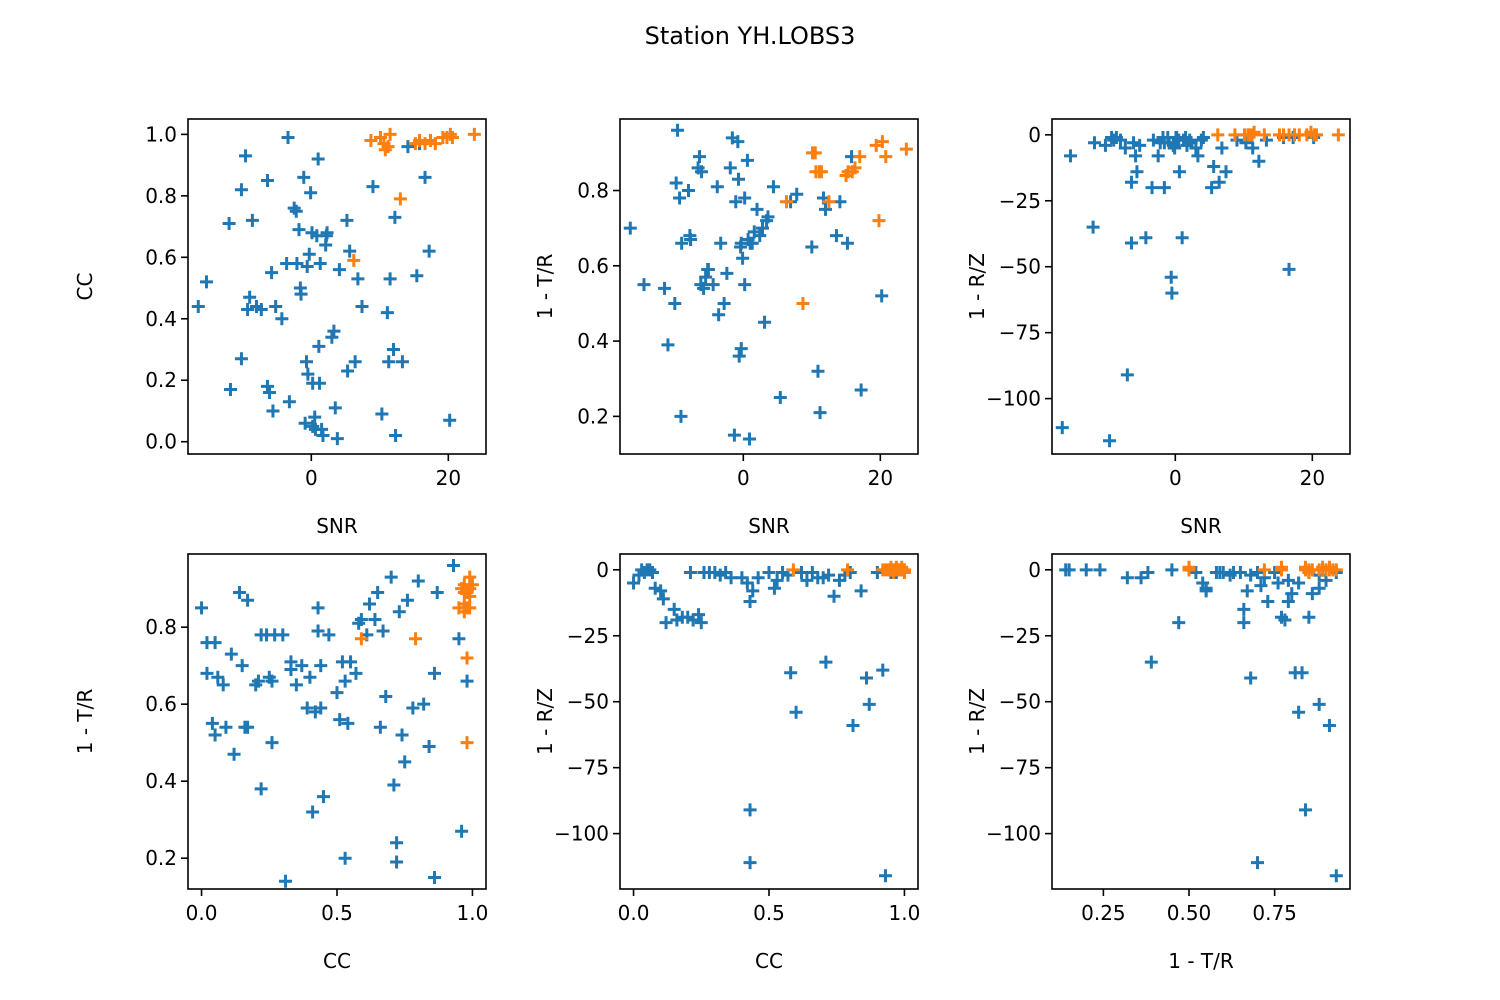 This screenshot has height=1000, width=1500. Describe the element at coordinates (337, 961) in the screenshot. I see `x-axis-label: CC` at that location.